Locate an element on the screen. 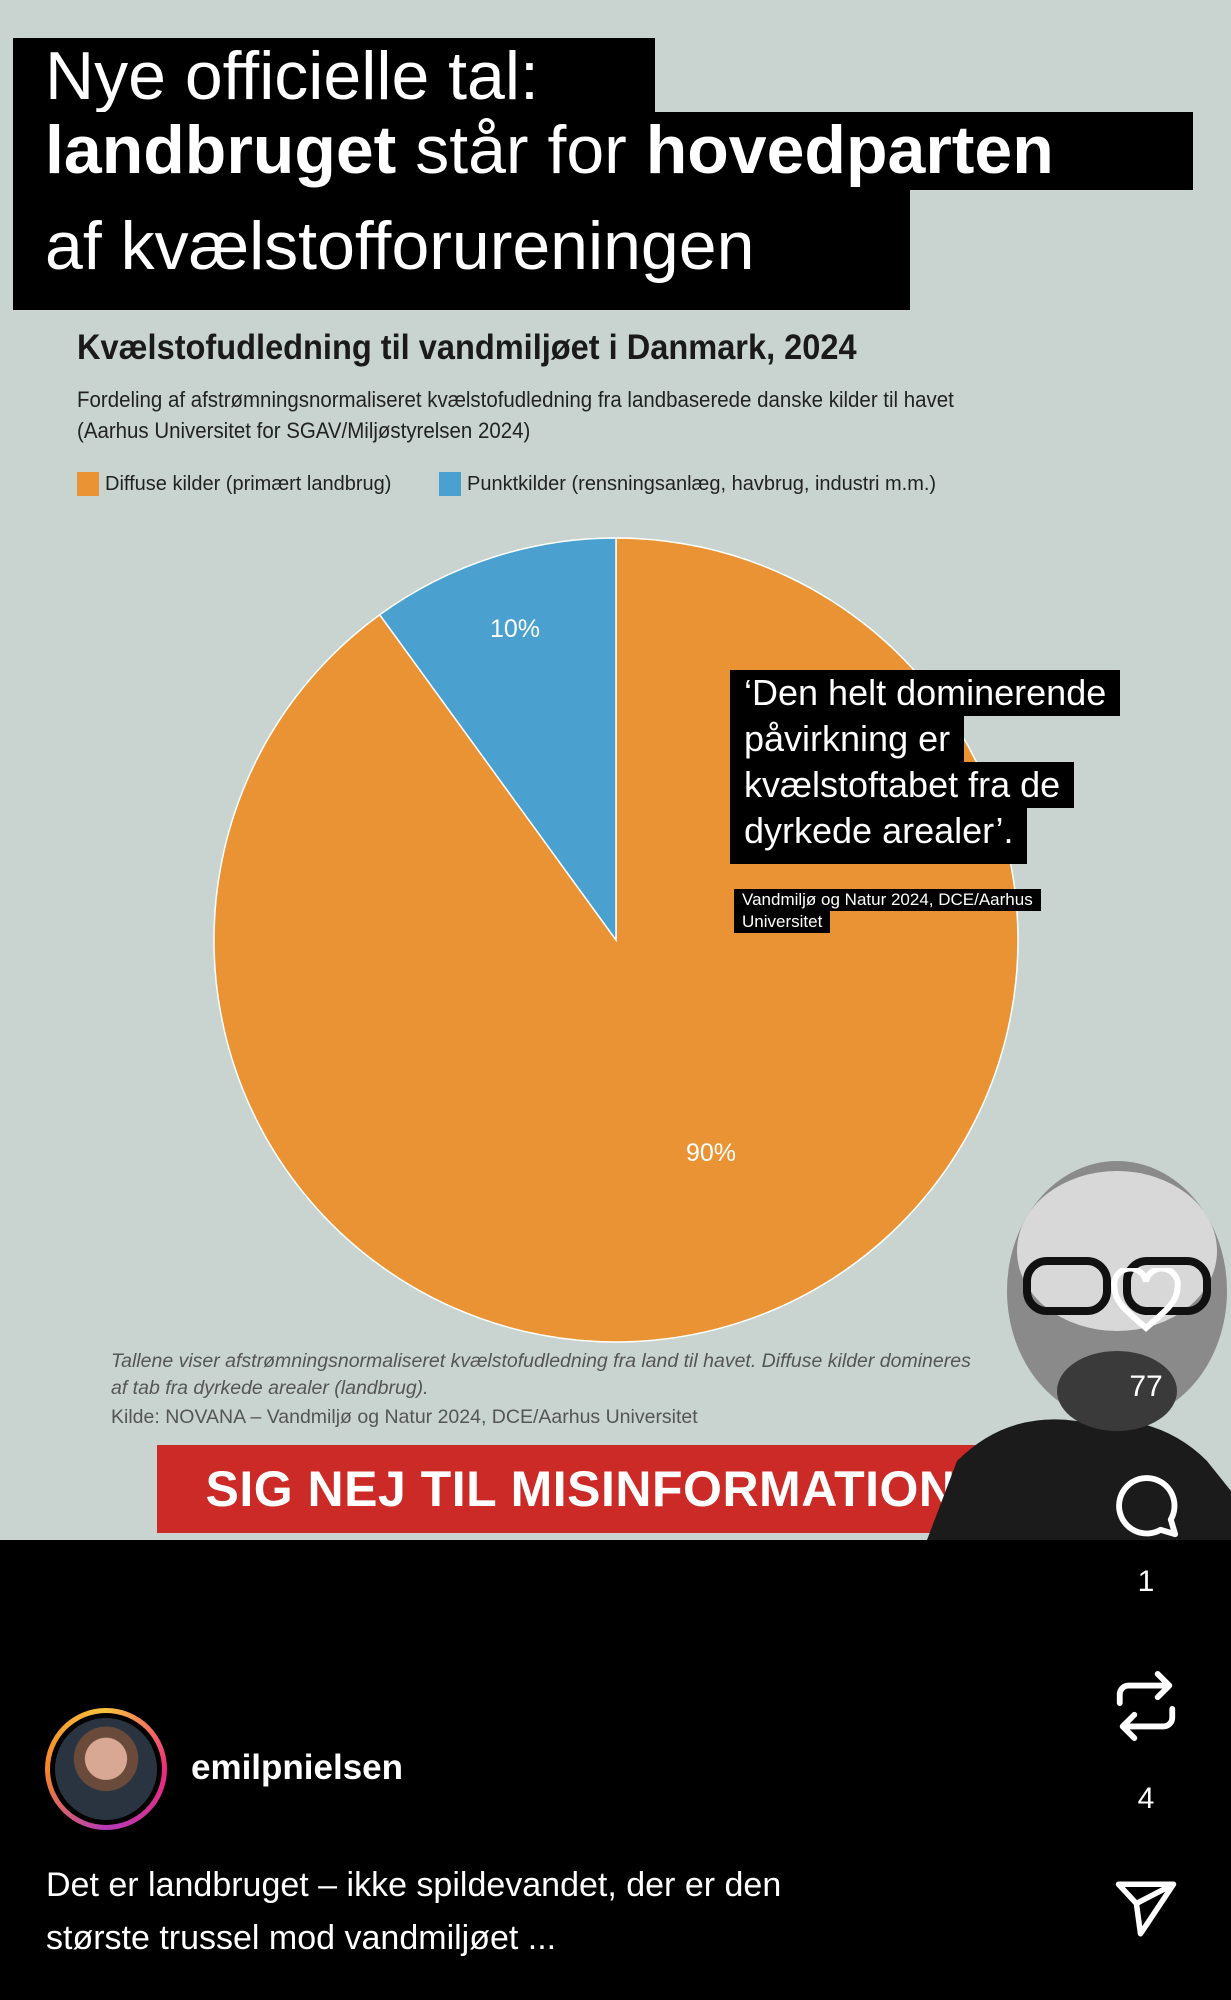  comment-icon is located at coordinates (1147, 1506).